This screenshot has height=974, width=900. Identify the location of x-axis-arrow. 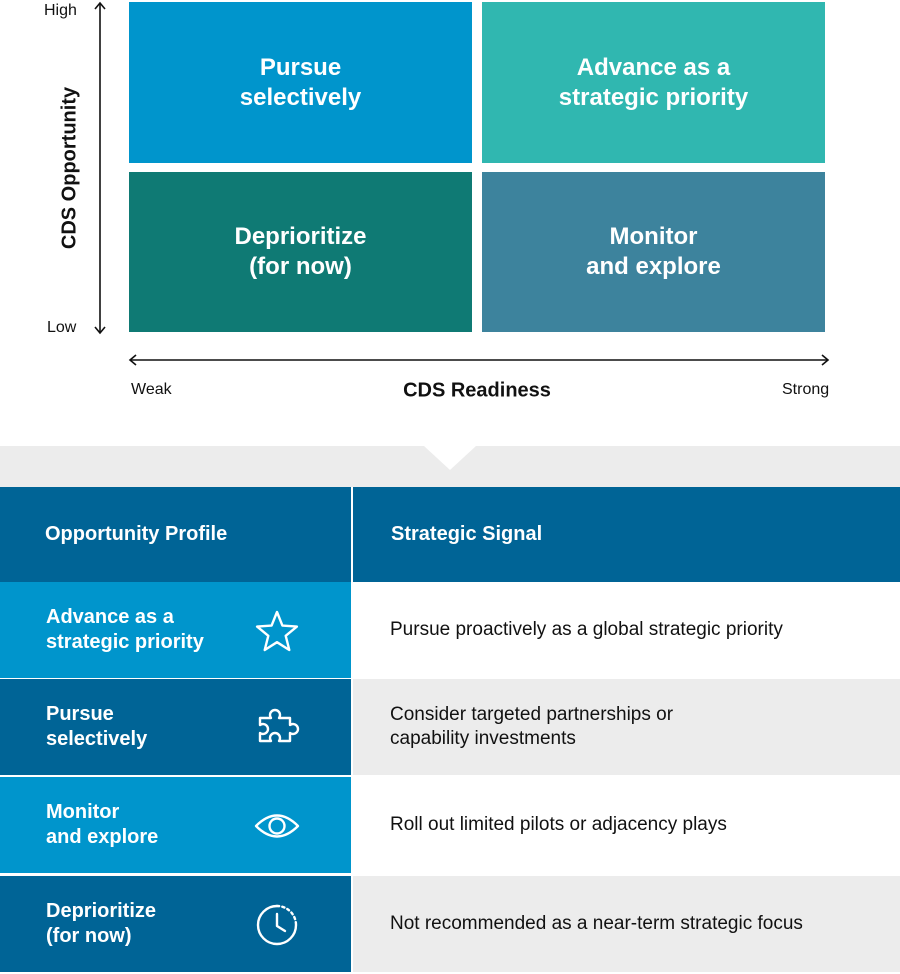
(479, 360).